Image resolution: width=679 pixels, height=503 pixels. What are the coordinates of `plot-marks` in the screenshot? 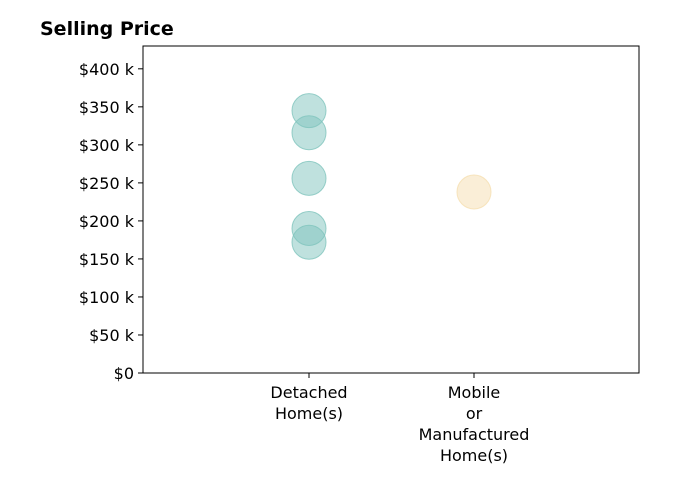 It's located at (391, 176).